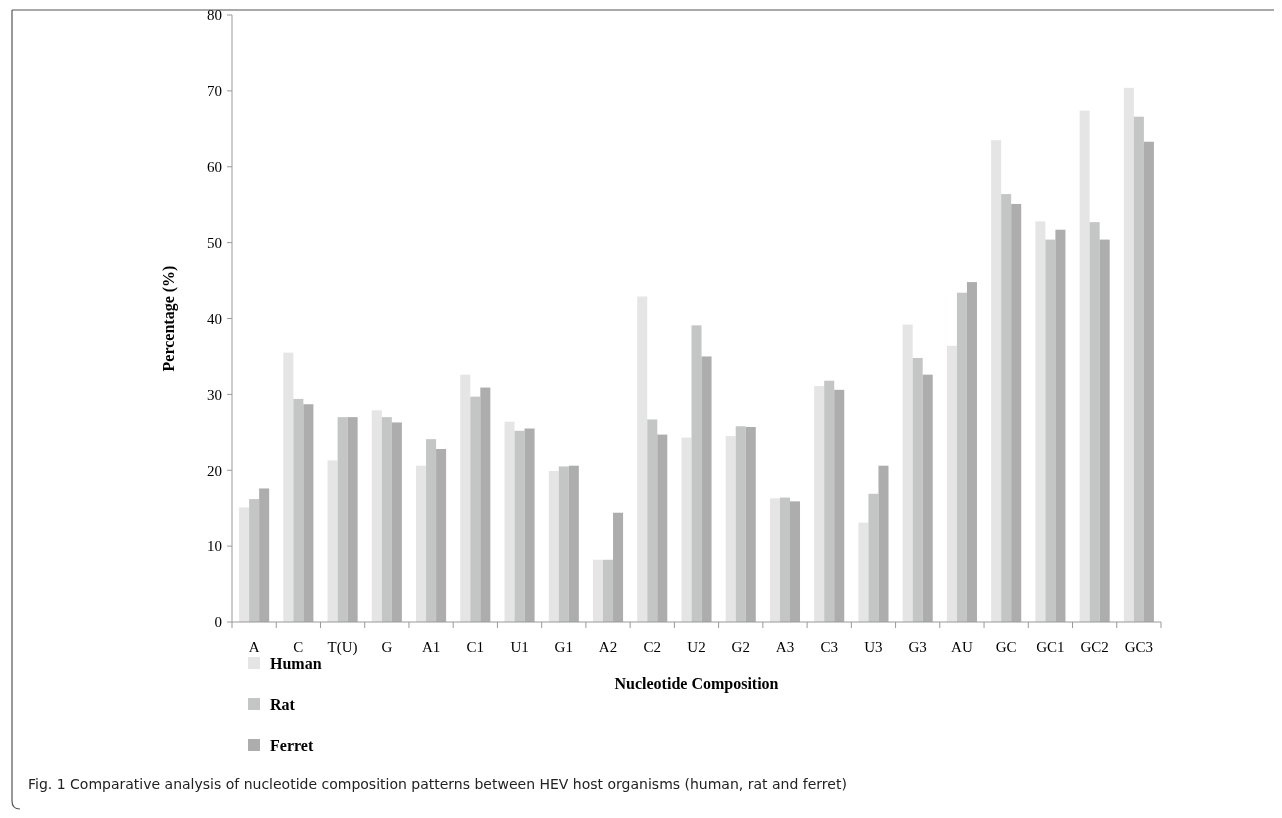  Describe the element at coordinates (214, 394) in the screenshot. I see `y-tick-label: 30` at that location.